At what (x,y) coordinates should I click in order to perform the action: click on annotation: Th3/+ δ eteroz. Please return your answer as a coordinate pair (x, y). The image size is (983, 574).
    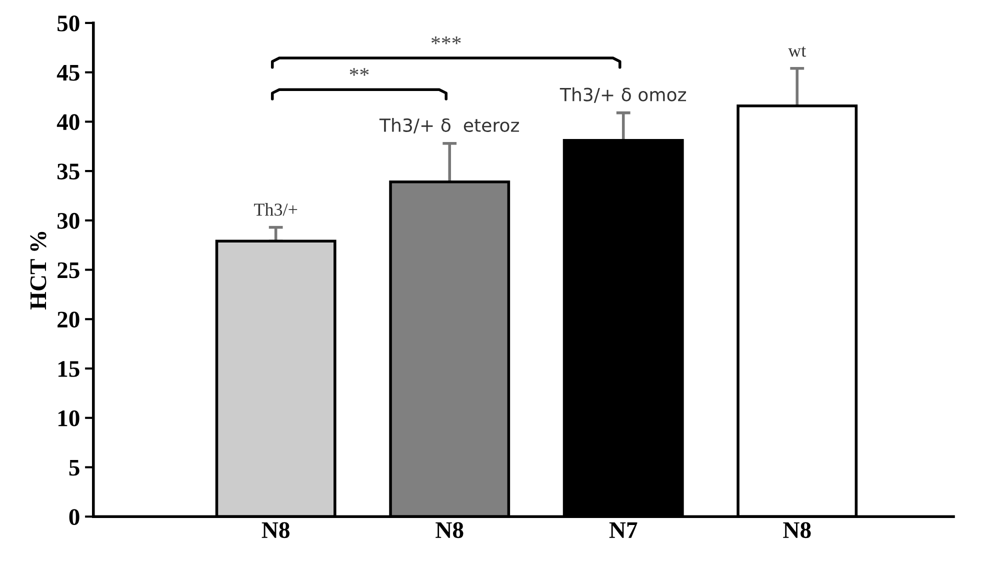
    Looking at the image, I should click on (449, 126).